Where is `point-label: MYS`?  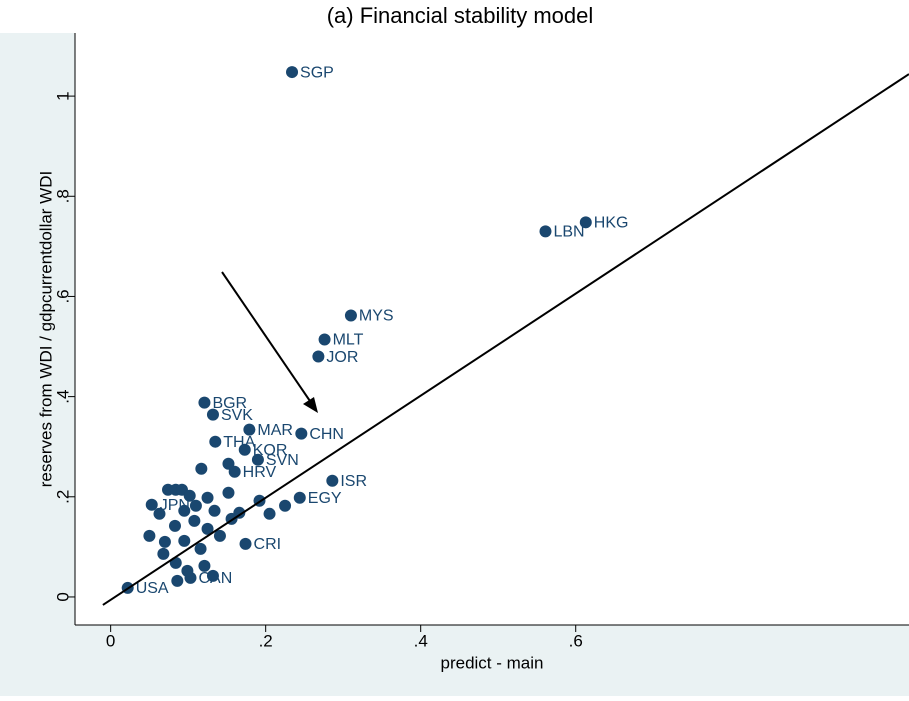 point-label: MYS is located at coordinates (376, 316).